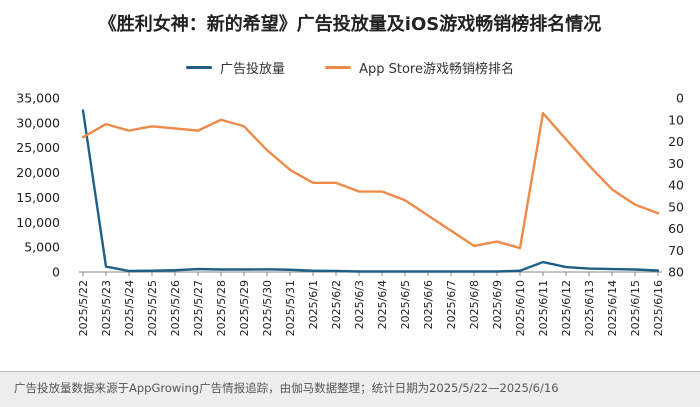 This screenshot has height=407, width=700. What do you see at coordinates (38, 98) in the screenshot?
I see `left-axis-tick-label: 35,000` at bounding box center [38, 98].